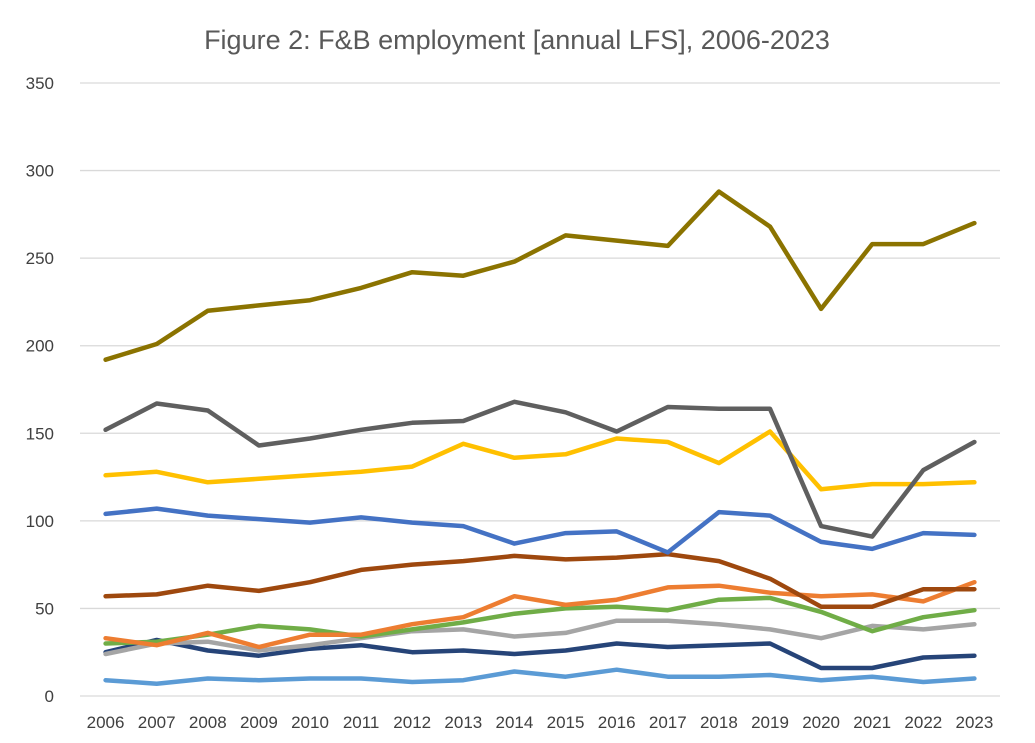  I want to click on x-tick-label: 2009, so click(259, 722).